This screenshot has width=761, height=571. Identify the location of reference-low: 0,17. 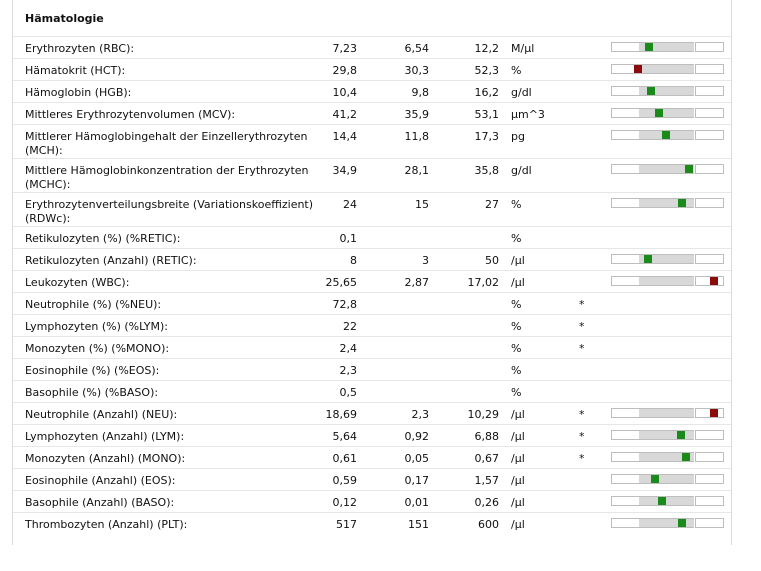
(417, 480).